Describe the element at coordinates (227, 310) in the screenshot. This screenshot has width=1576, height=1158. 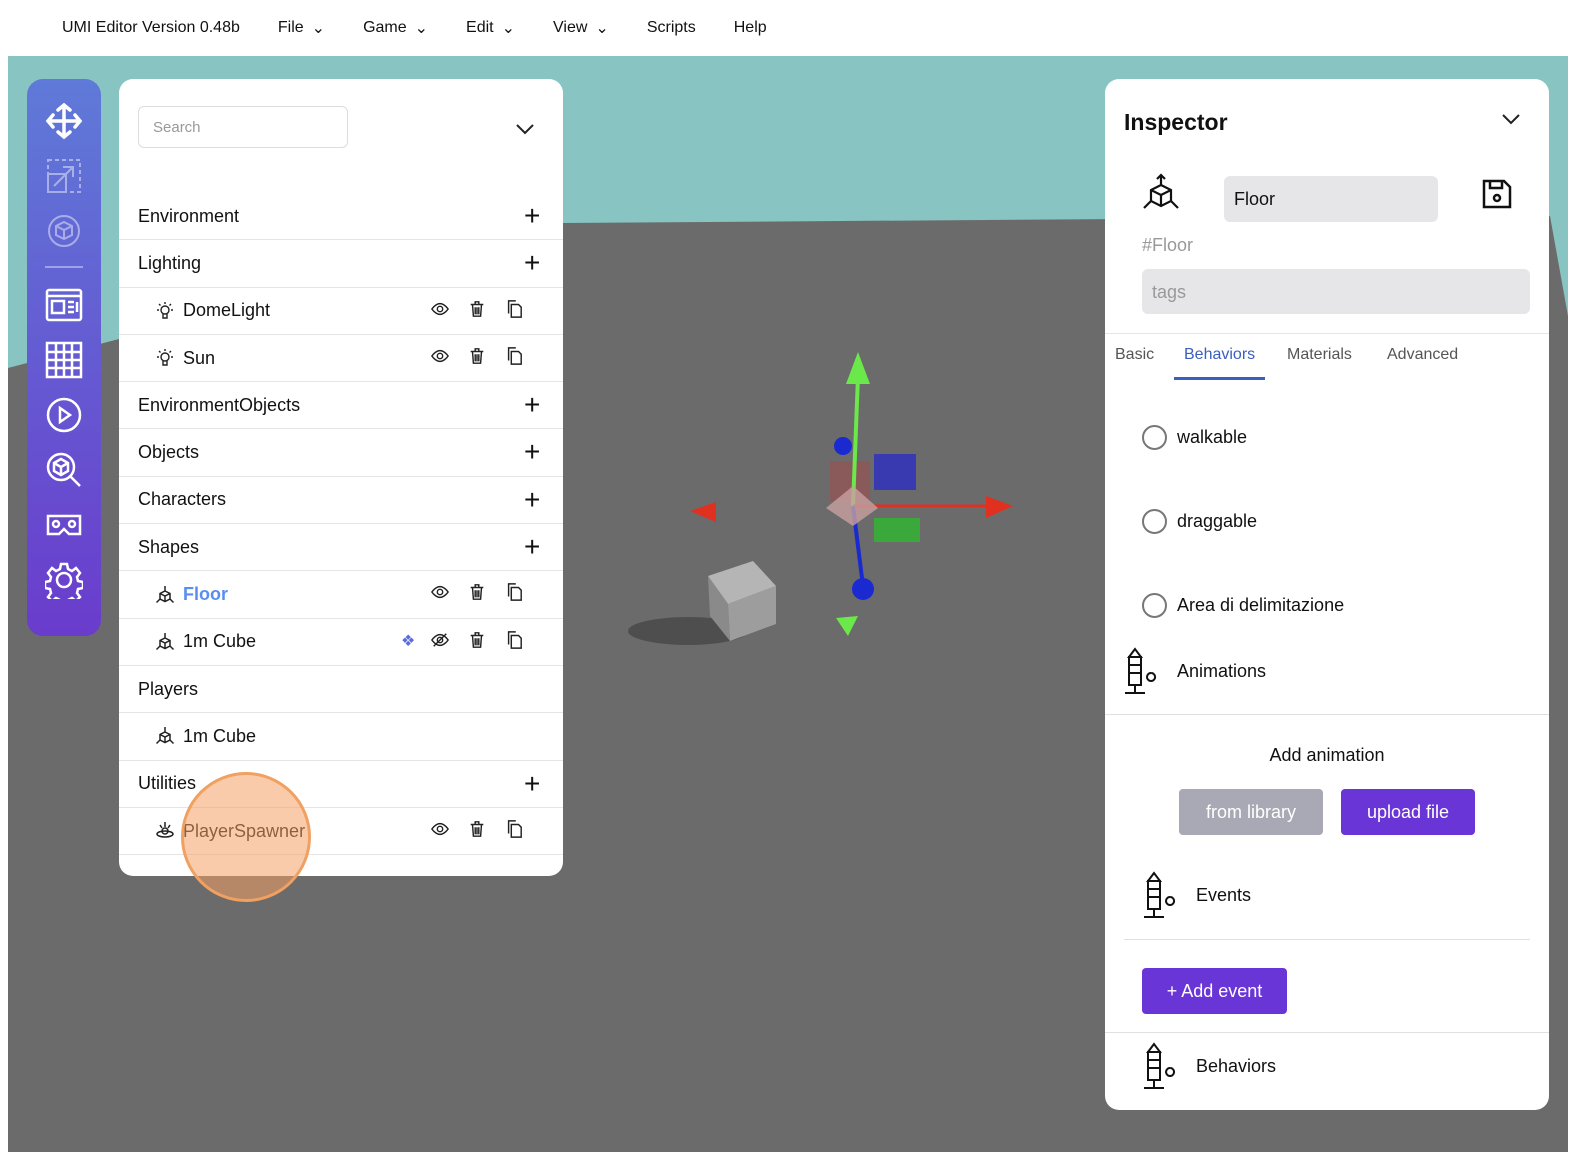
I see `item-label: DomeLight` at that location.